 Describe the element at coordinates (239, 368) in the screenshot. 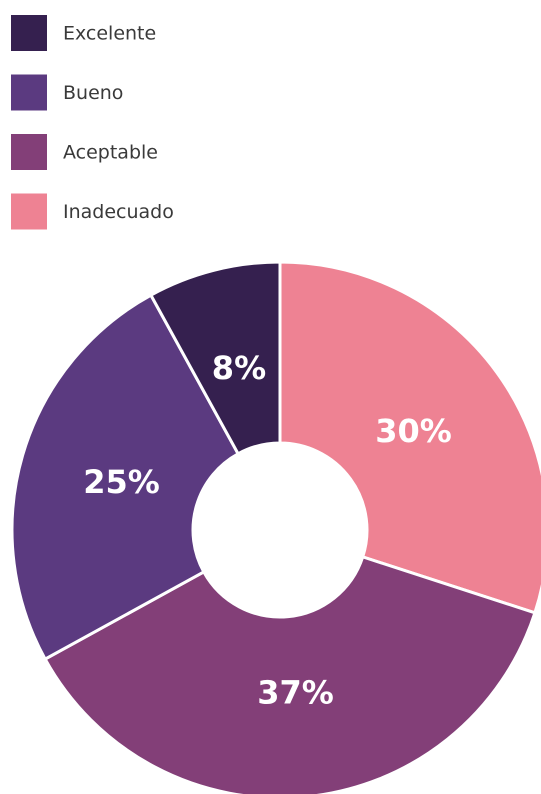

I see `value-label: 8%` at that location.